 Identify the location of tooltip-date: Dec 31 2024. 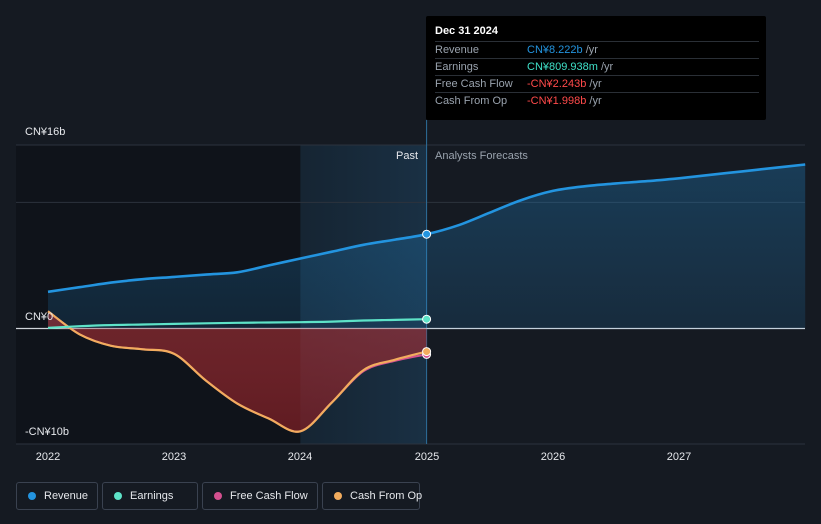
(466, 31).